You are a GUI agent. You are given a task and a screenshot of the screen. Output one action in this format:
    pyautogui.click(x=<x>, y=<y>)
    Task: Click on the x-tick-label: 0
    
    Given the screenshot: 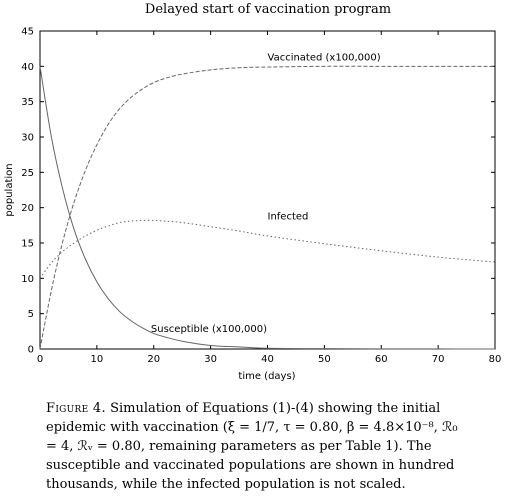 What is the action you would take?
    pyautogui.click(x=40, y=359)
    